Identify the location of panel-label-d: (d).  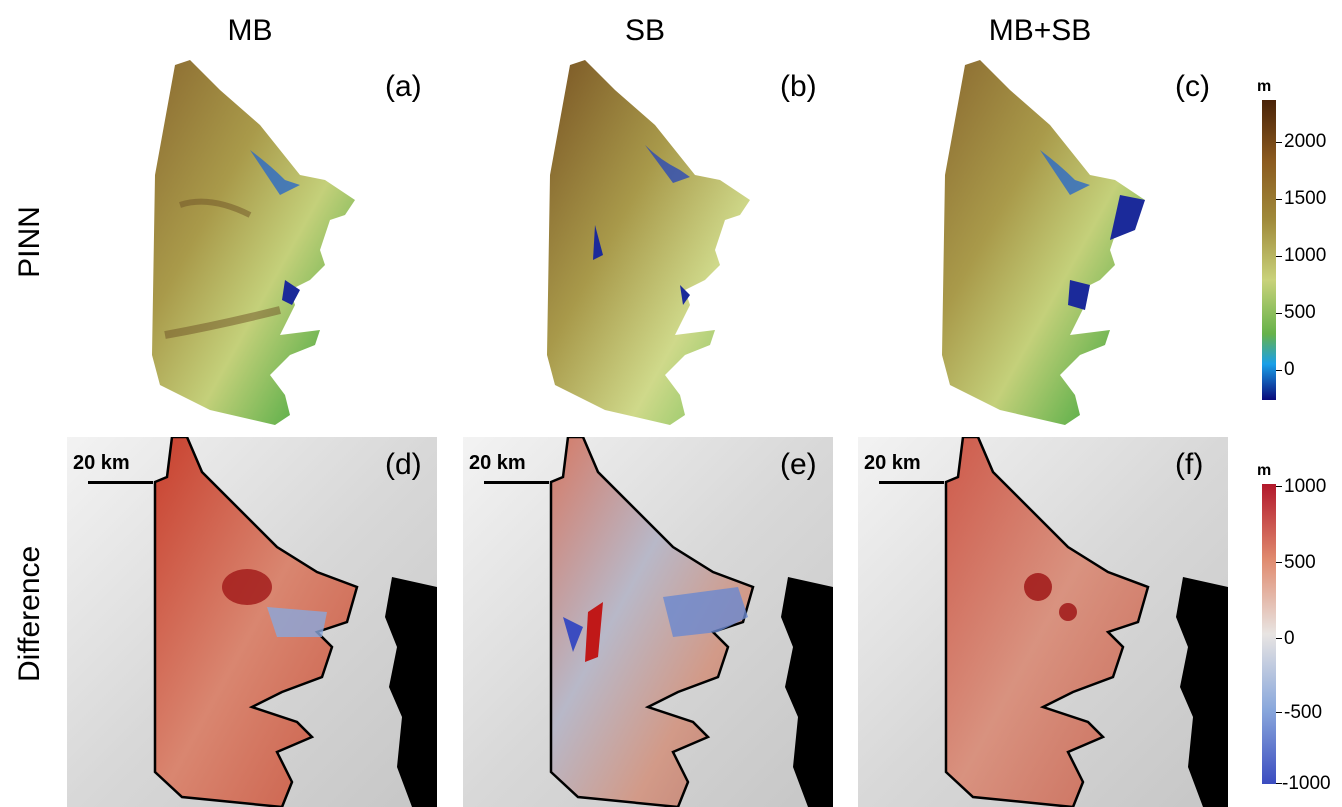
(403, 464).